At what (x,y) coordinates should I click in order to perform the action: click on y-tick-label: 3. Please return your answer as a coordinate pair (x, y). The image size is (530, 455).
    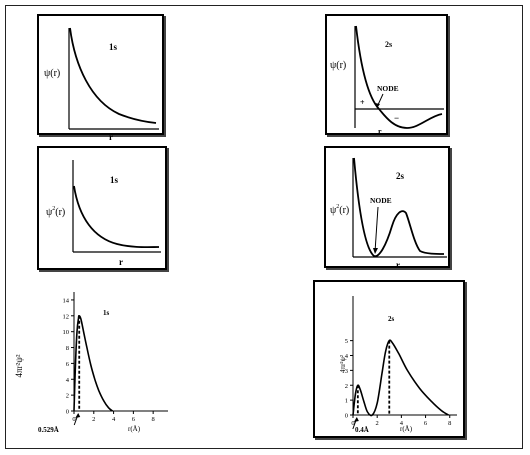
    Looking at the image, I should click on (346, 371).